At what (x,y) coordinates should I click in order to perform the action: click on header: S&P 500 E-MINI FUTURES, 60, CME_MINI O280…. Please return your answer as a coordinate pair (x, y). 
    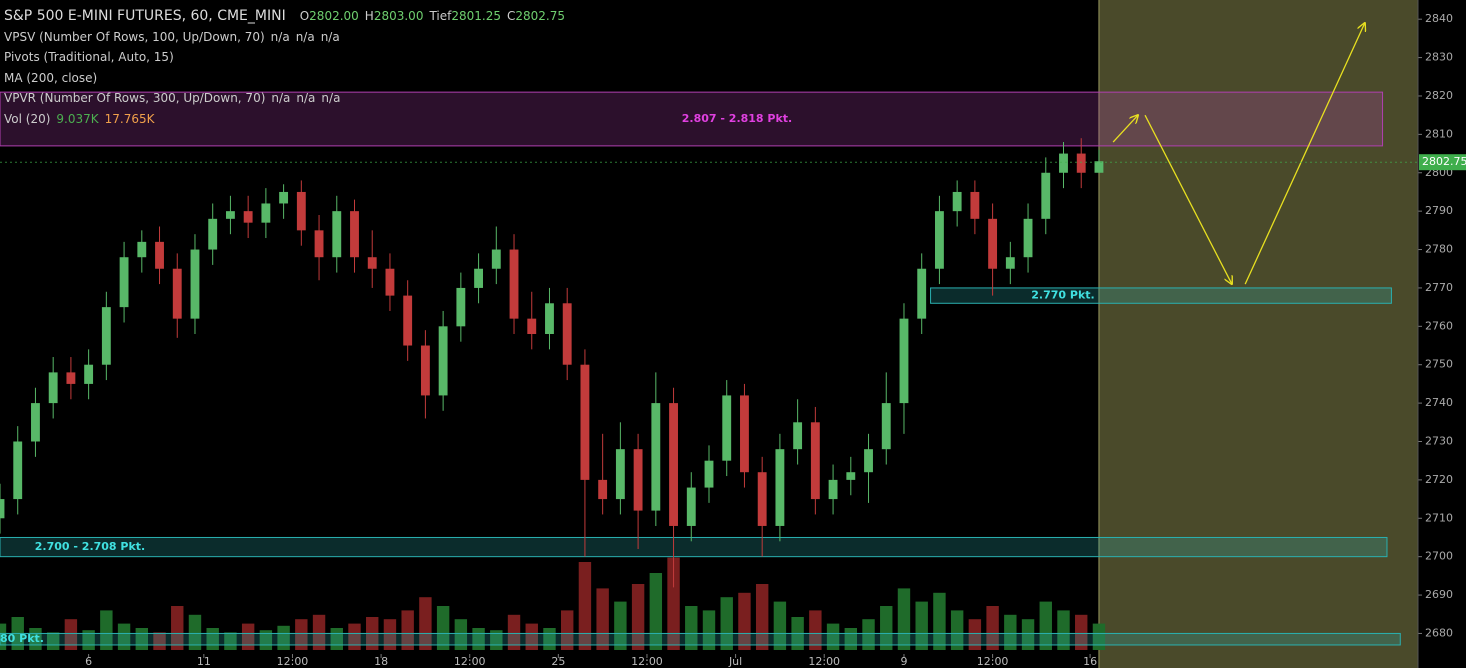
    Looking at the image, I should click on (290, 67).